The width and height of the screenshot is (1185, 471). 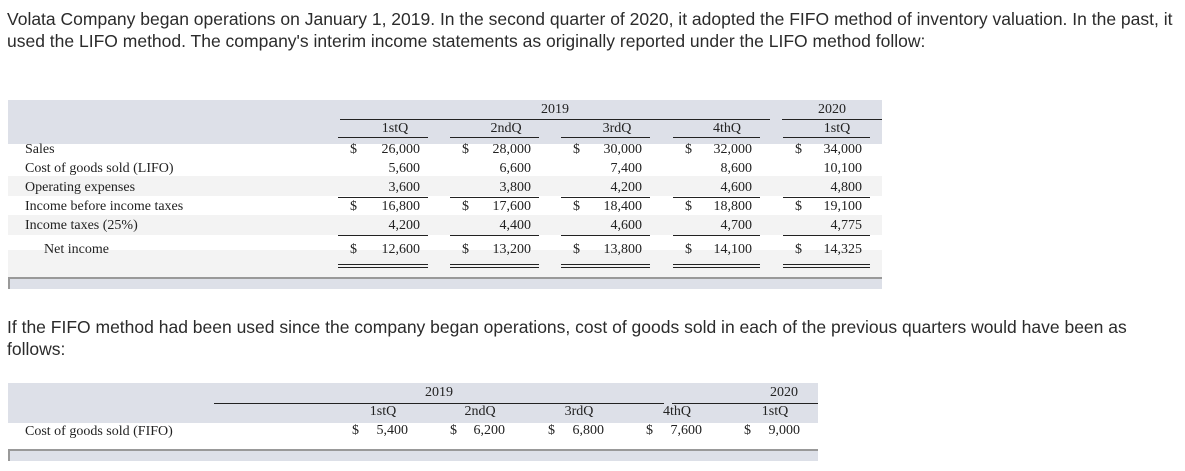 What do you see at coordinates (99, 168) in the screenshot?
I see `row-label: Cost of goods sold (LIFO)` at bounding box center [99, 168].